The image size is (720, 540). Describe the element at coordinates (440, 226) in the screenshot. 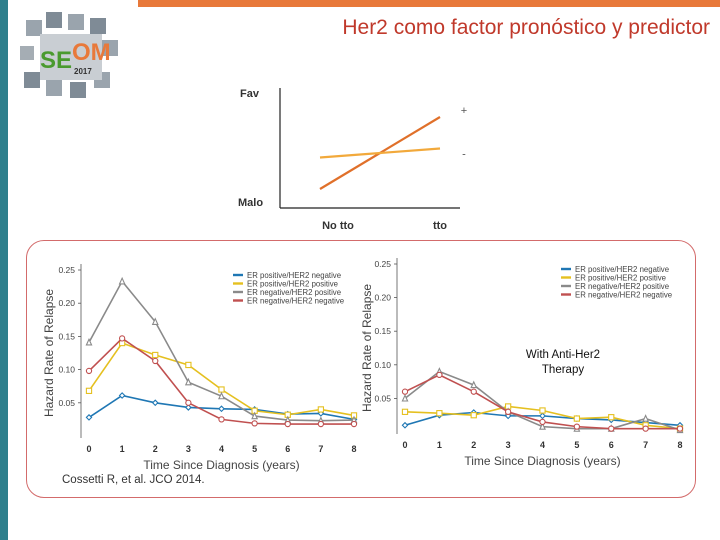

I see `concept-x-tick-1: tto` at that location.